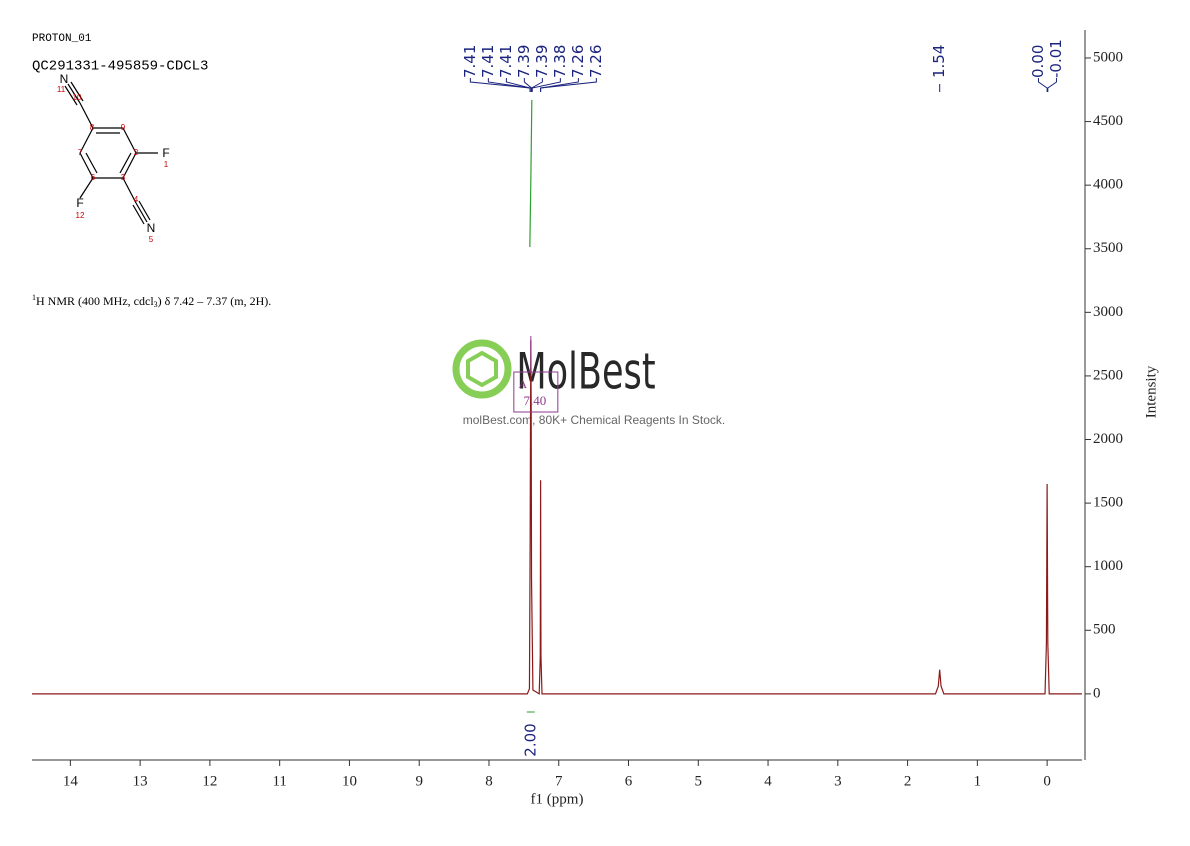  What do you see at coordinates (1104, 630) in the screenshot?
I see `y-tick-label: 500` at bounding box center [1104, 630].